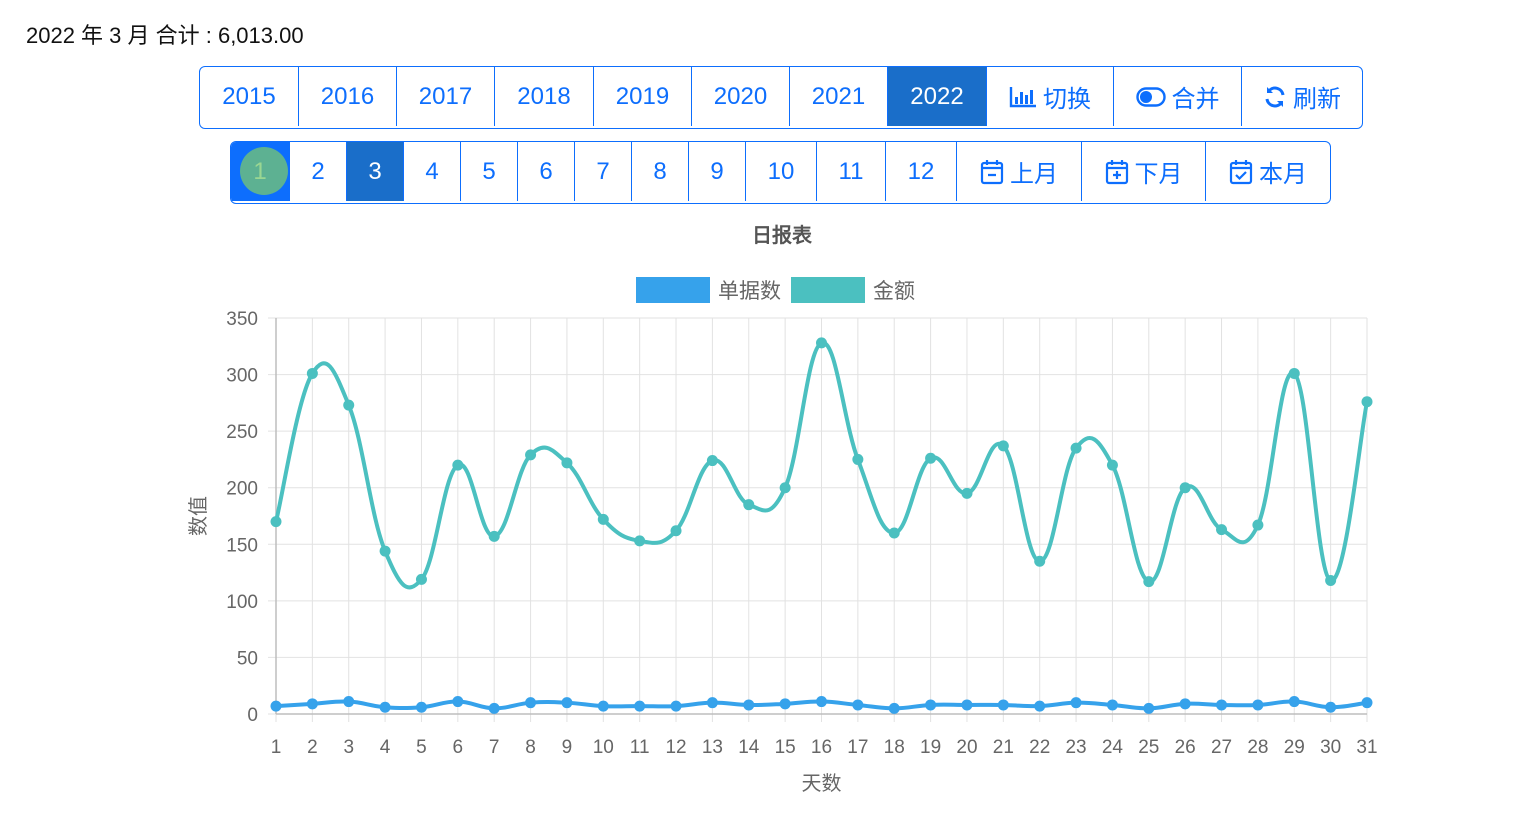 The height and width of the screenshot is (820, 1540). I want to click on legend-item-series-1: 单据数, so click(708, 290).